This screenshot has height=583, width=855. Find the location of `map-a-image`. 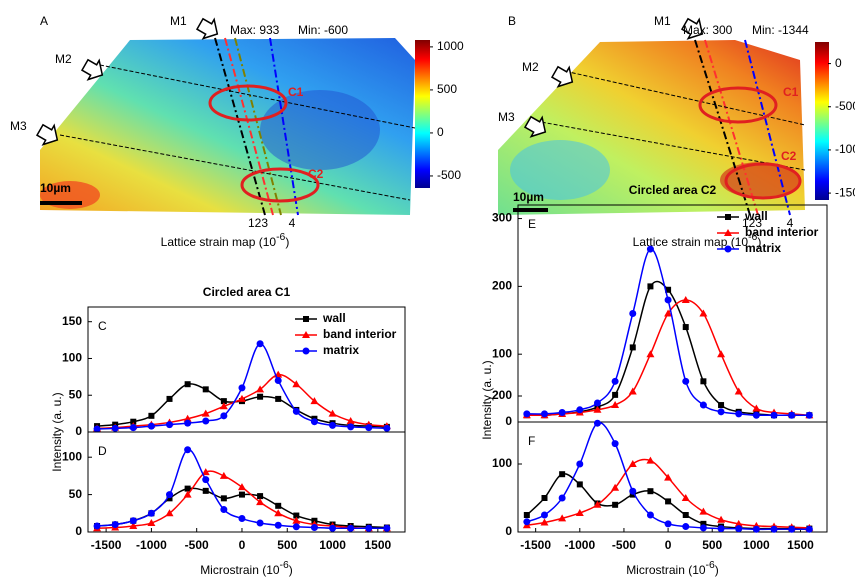

map-a-image is located at coordinates (235, 126).